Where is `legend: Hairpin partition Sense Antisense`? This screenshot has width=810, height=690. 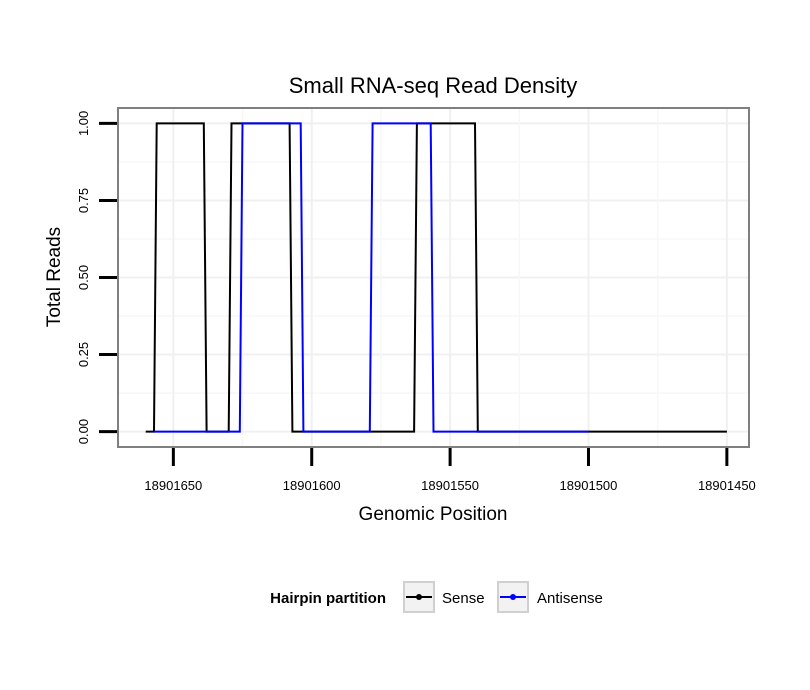
legend: Hairpin partition Sense Antisense is located at coordinates (436, 597).